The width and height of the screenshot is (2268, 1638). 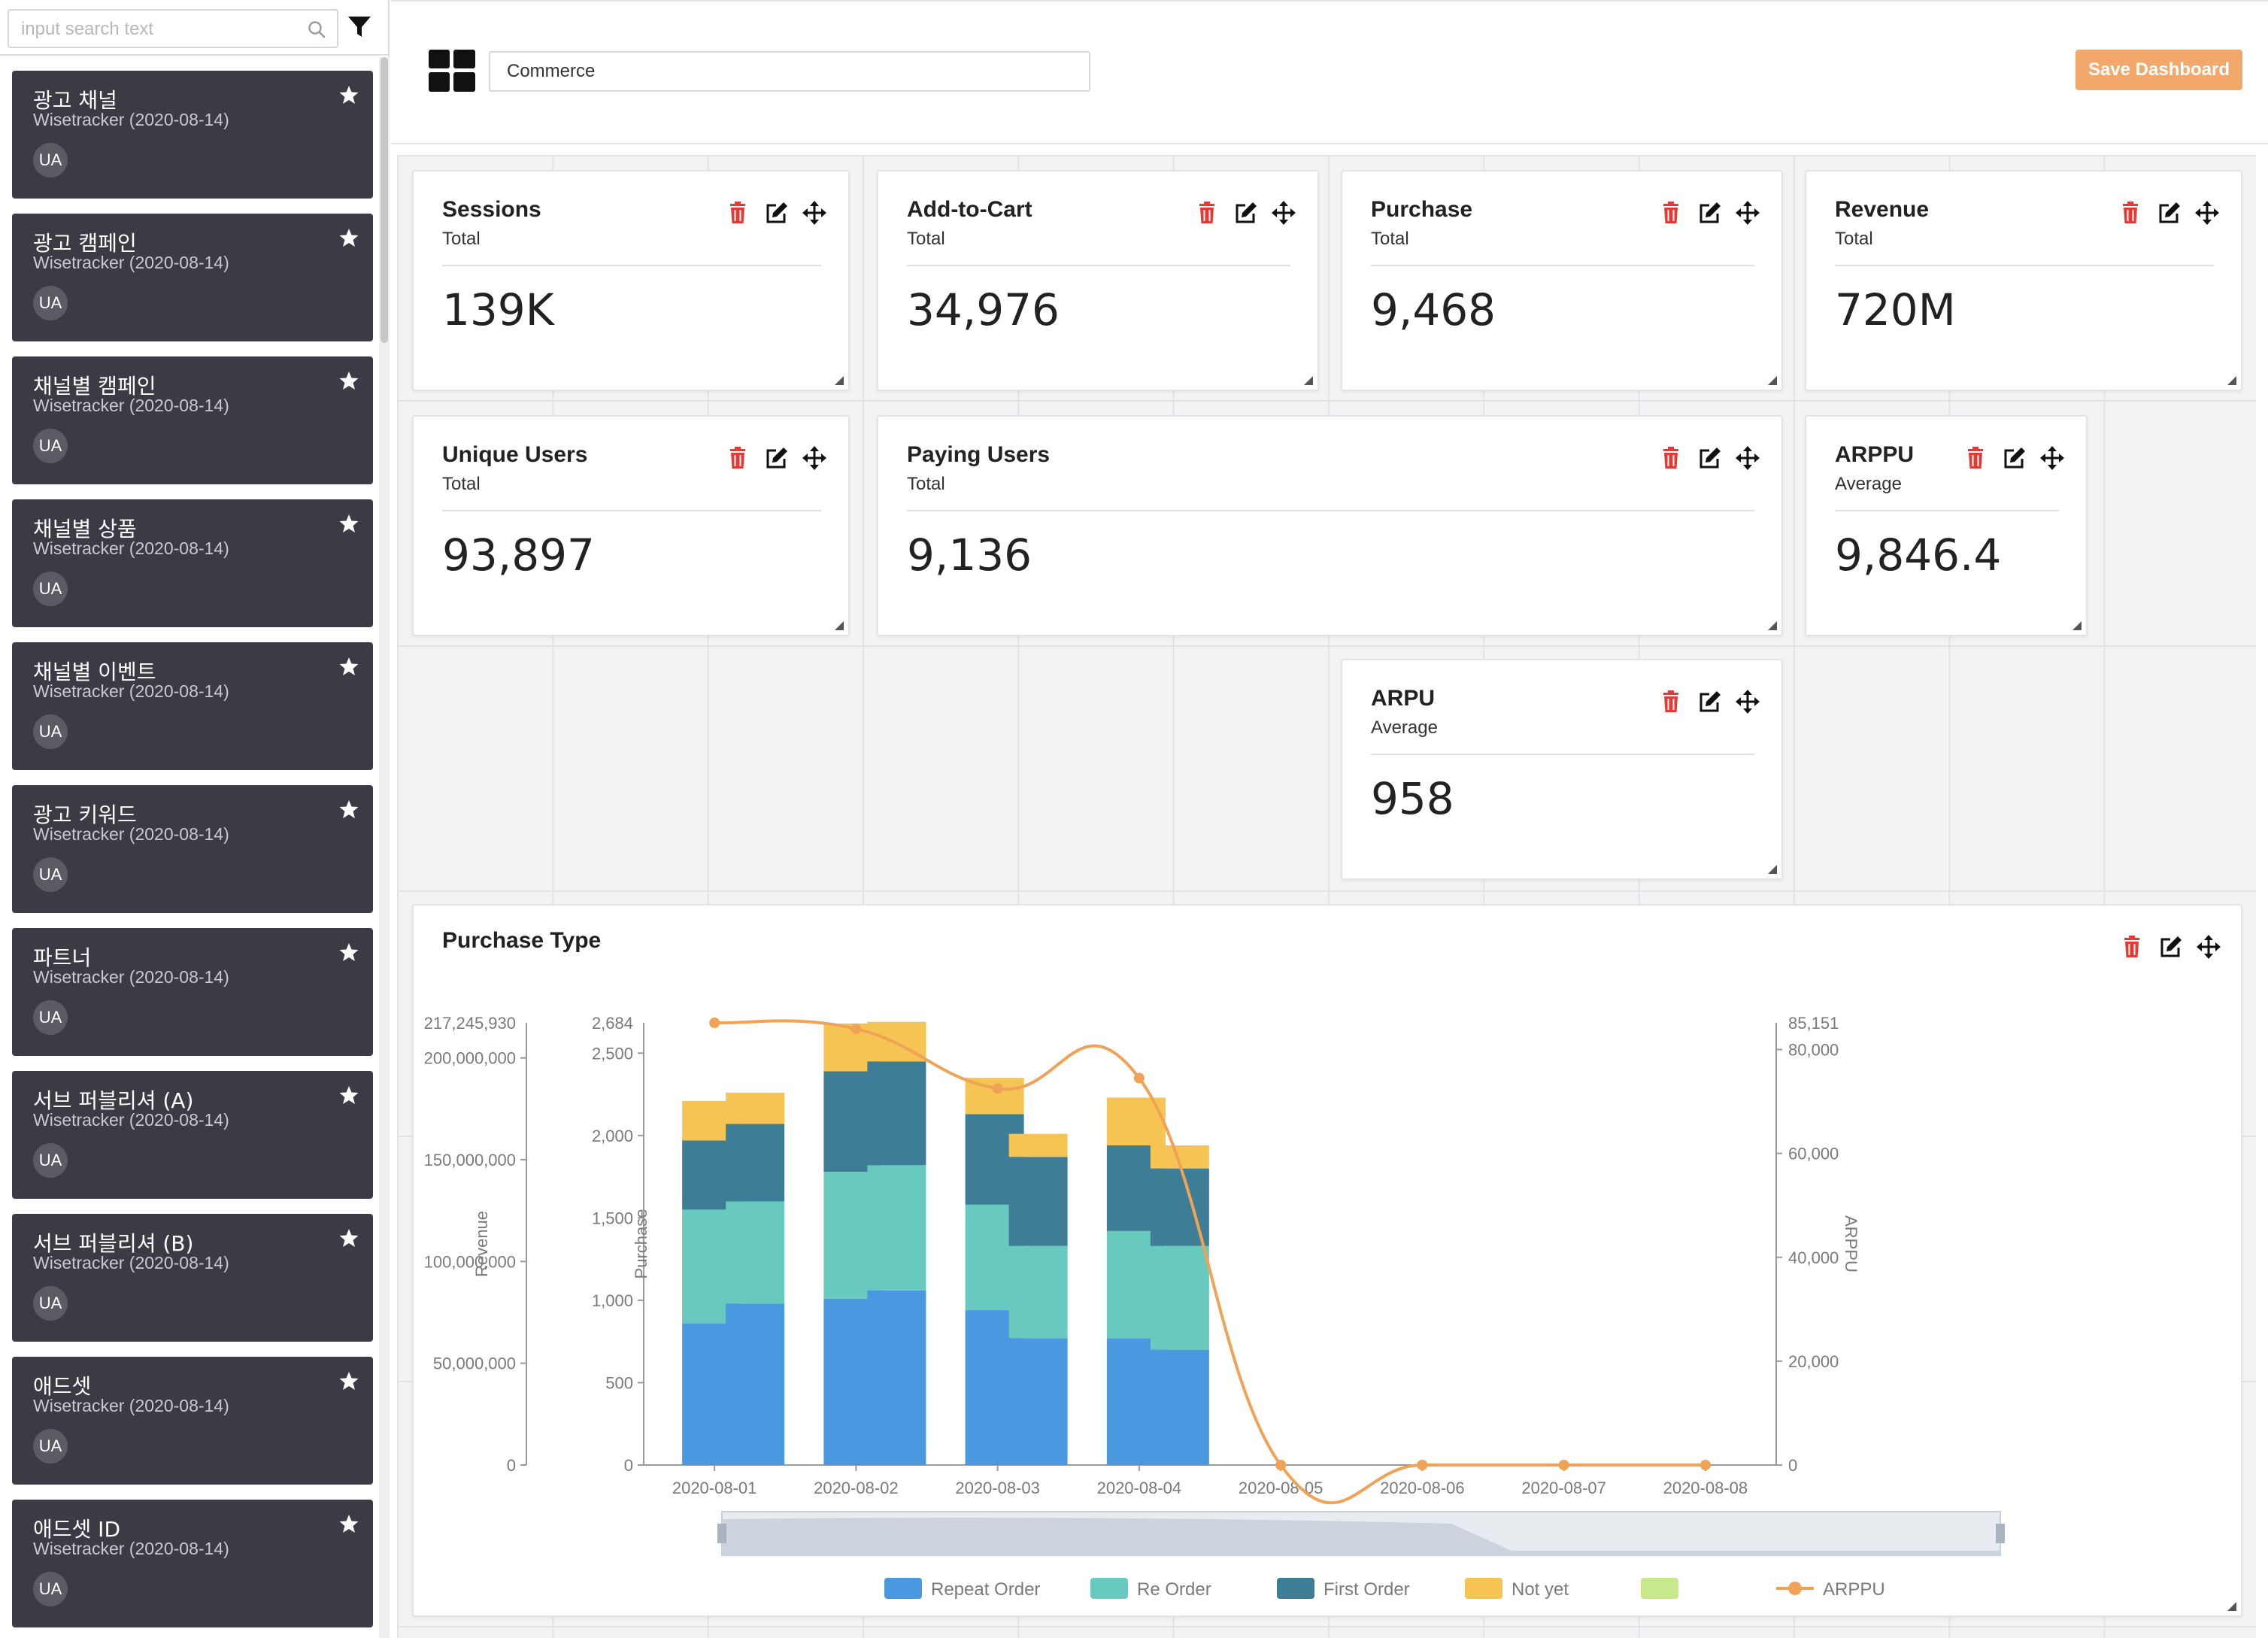 What do you see at coordinates (789, 71) in the screenshot?
I see `dashboard-name-input` at bounding box center [789, 71].